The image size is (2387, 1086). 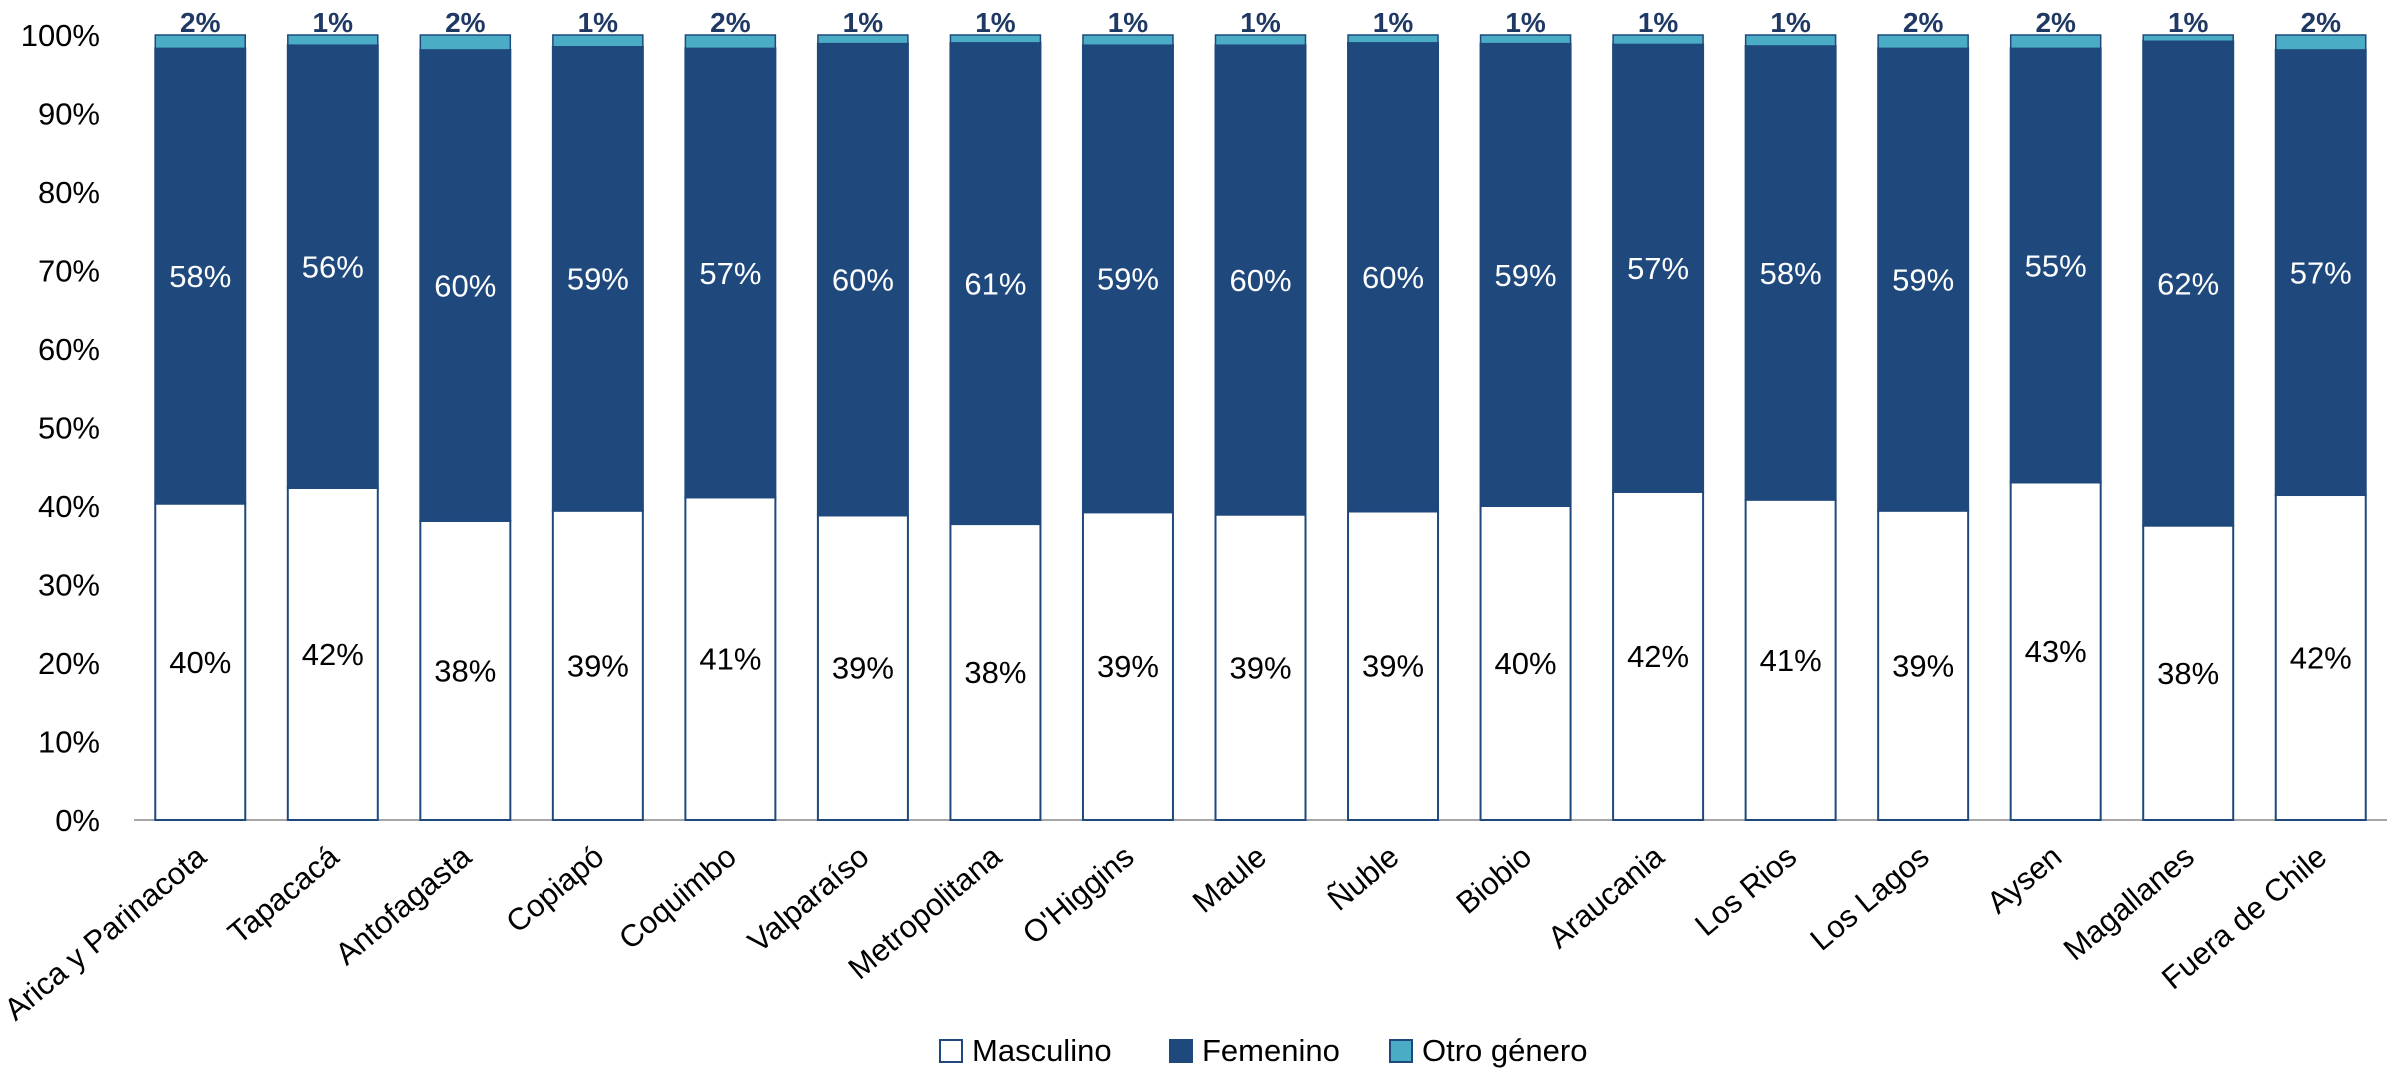 I want to click on y-tick-label: 30%, so click(x=69, y=585).